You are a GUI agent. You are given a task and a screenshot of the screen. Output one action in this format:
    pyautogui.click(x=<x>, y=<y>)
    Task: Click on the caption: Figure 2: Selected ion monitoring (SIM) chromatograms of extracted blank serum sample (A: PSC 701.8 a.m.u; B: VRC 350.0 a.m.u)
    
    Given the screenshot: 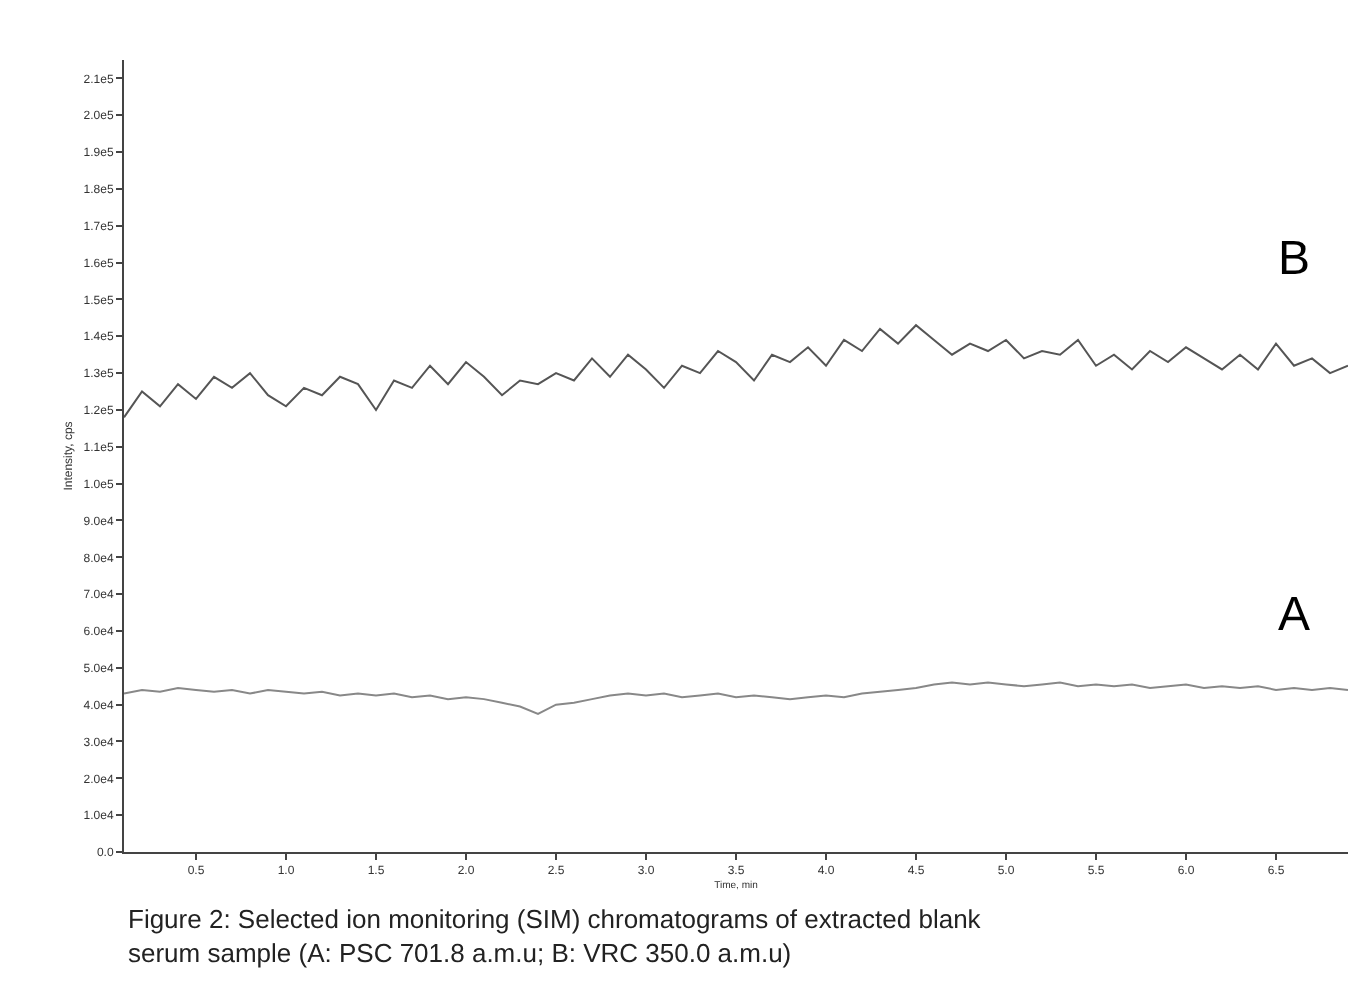 What is the action you would take?
    pyautogui.click(x=555, y=936)
    